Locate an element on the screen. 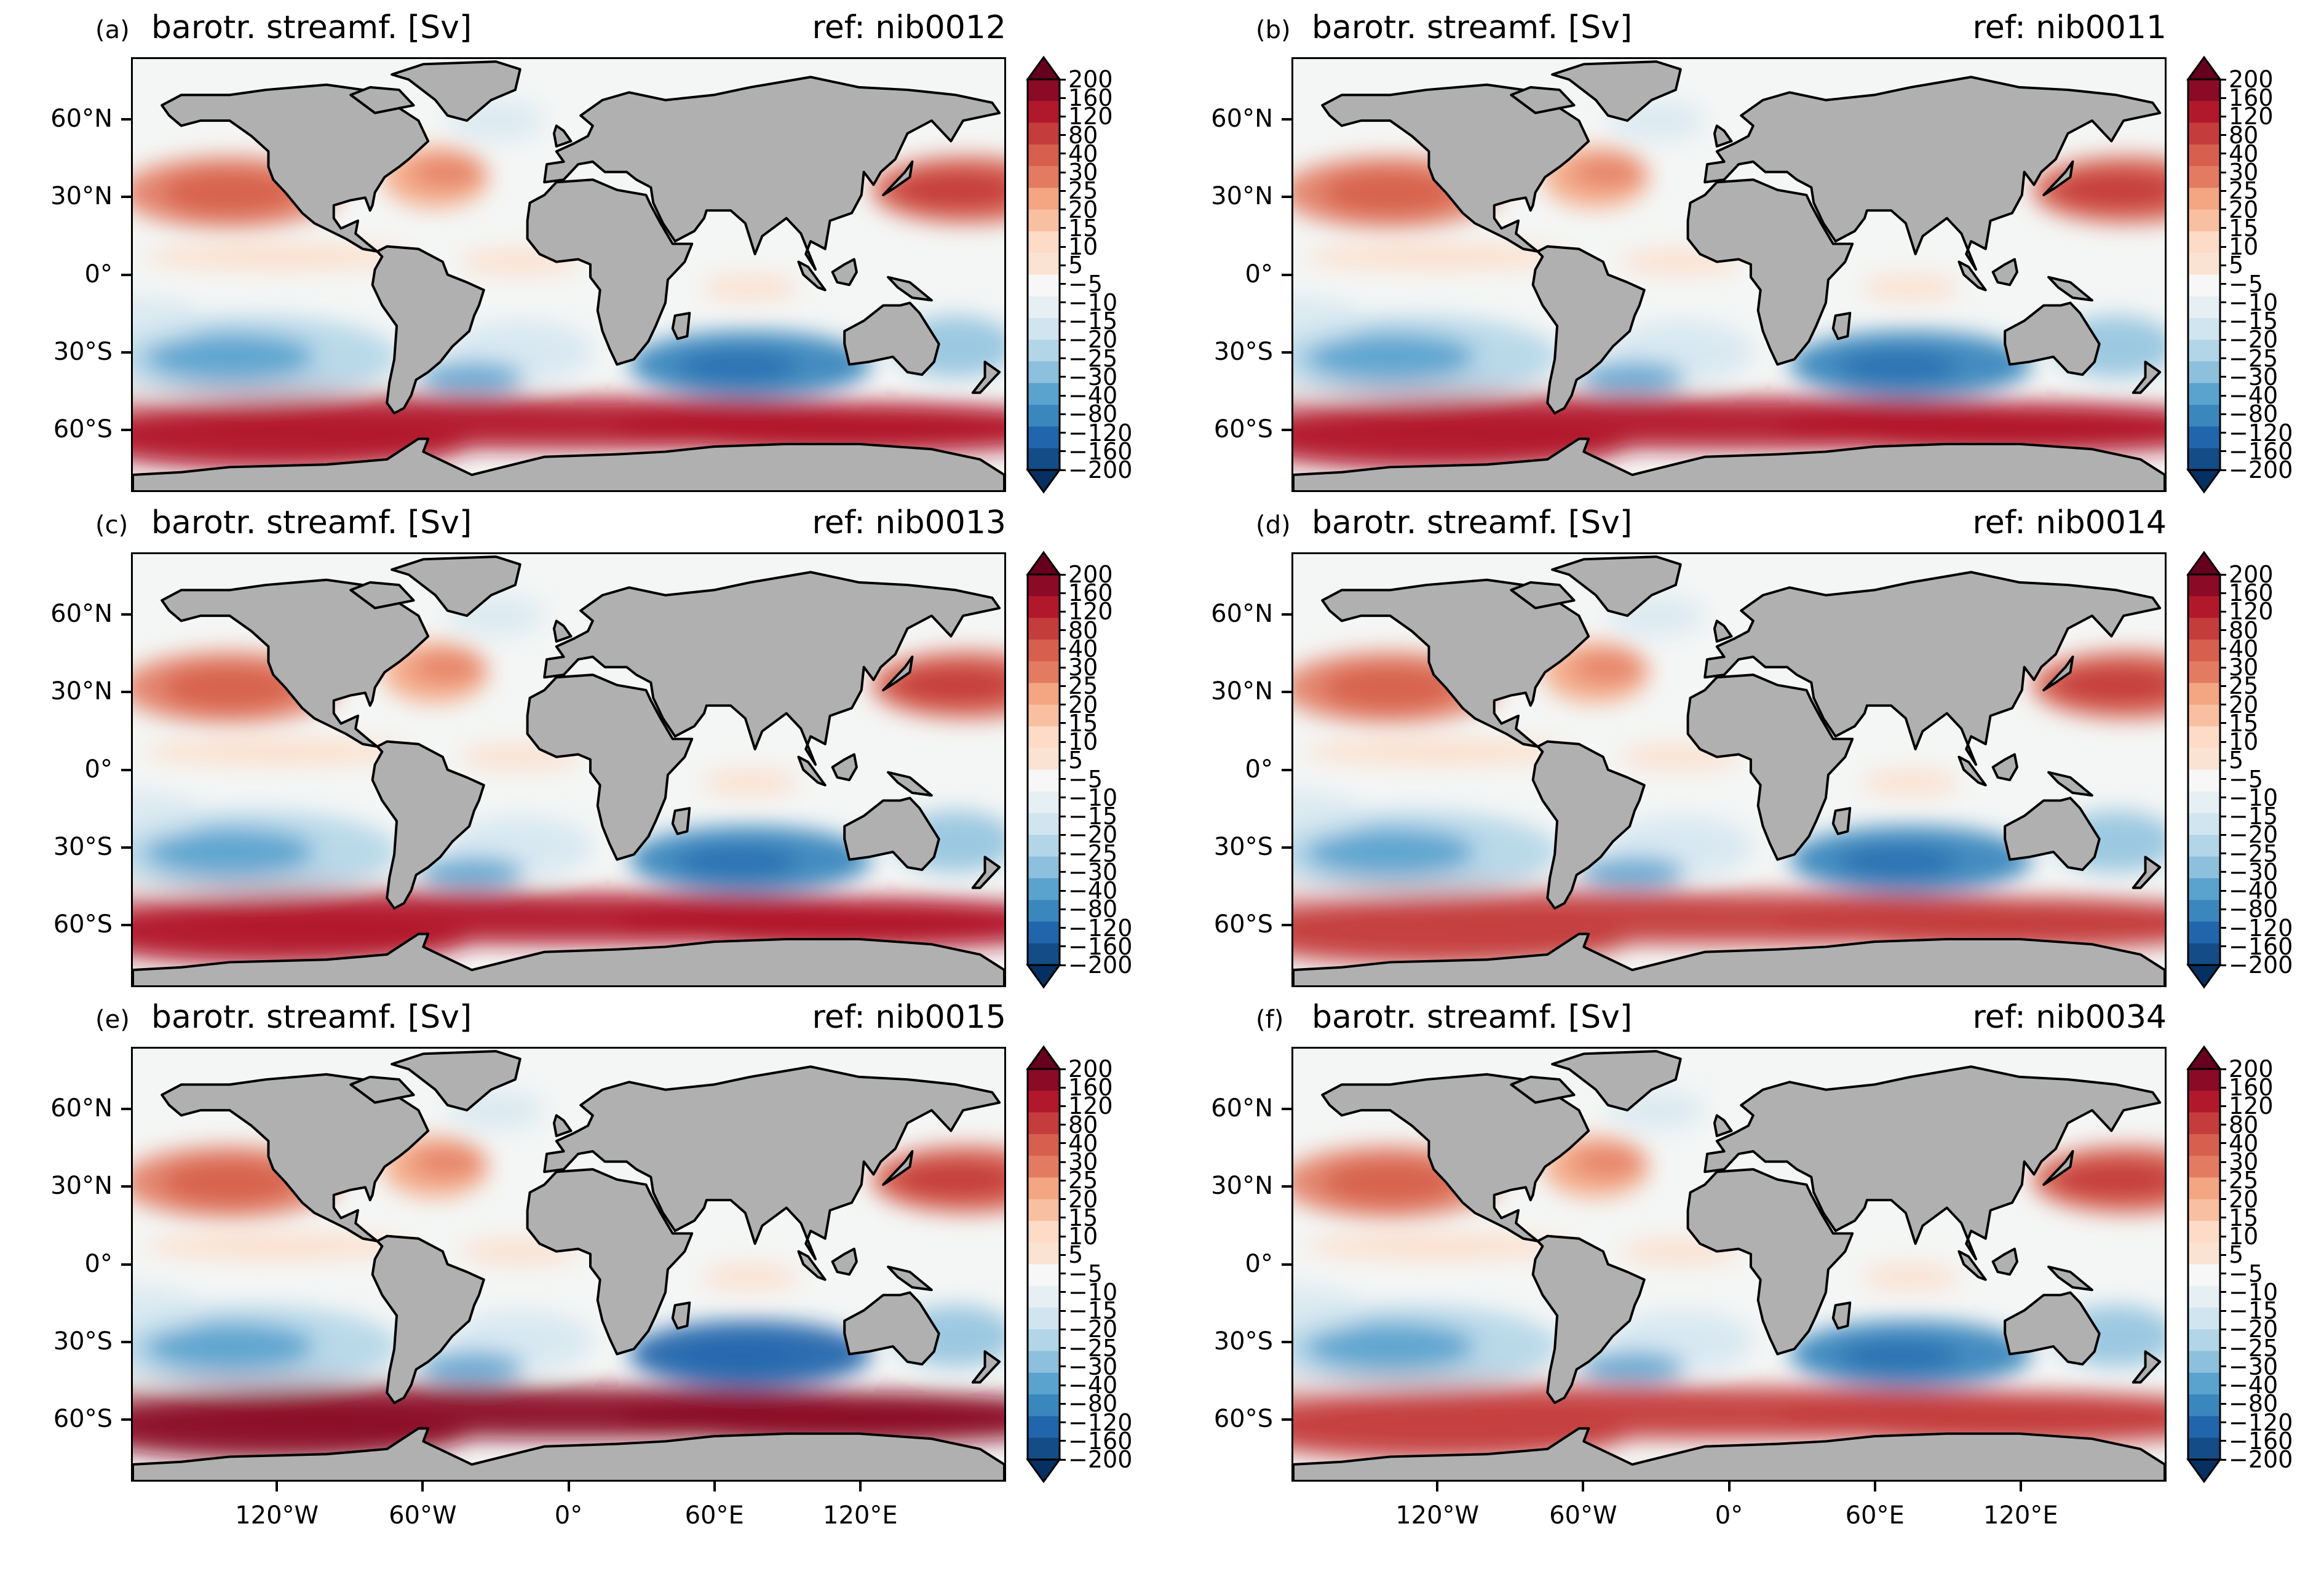 This screenshot has height=1569, width=2324. colorbar-tick-label: −5 is located at coordinates (2247, 1273).